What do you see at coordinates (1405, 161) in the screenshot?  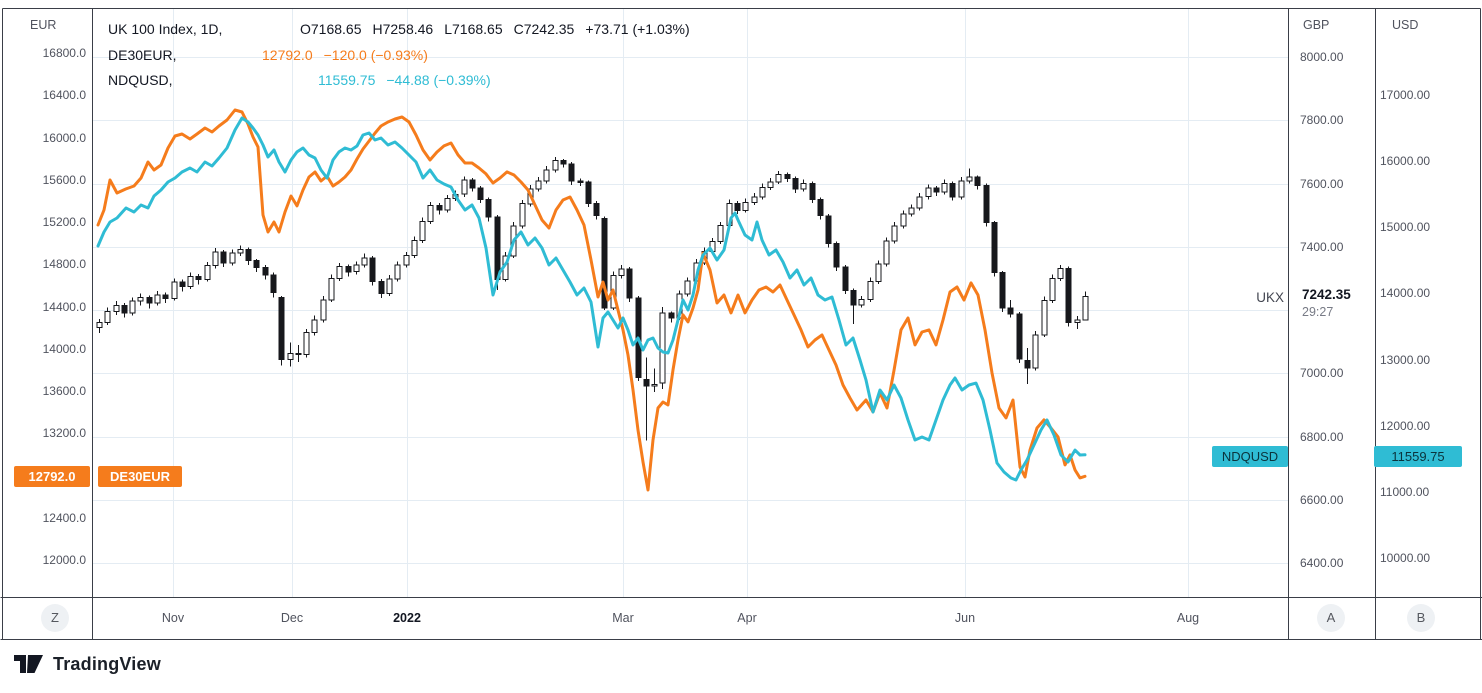 I see `usd-axis-tick: 16000.00` at bounding box center [1405, 161].